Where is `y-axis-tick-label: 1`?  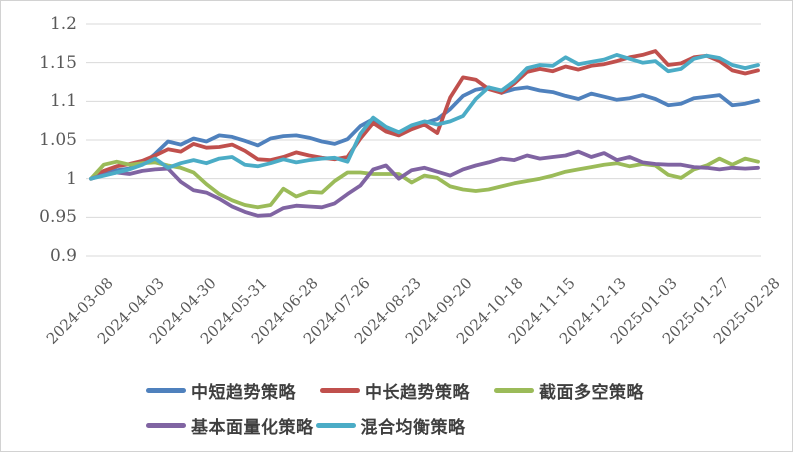
y-axis-tick-label: 1 is located at coordinates (71, 178).